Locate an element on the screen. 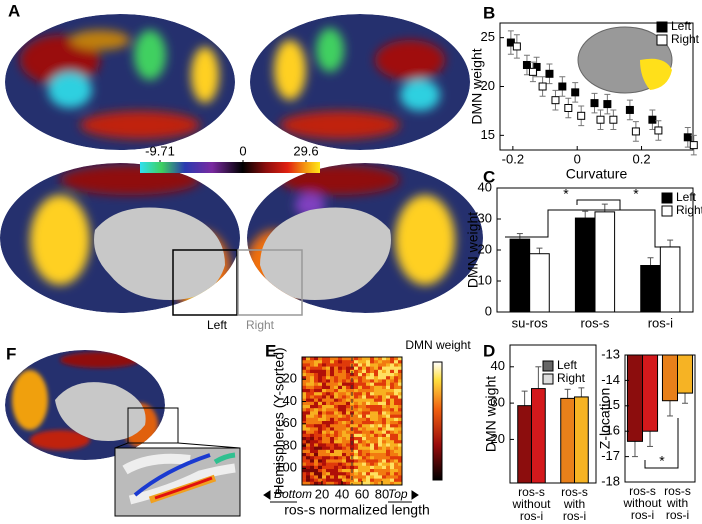  y-tick-label: 20 is located at coordinates (488, 85).